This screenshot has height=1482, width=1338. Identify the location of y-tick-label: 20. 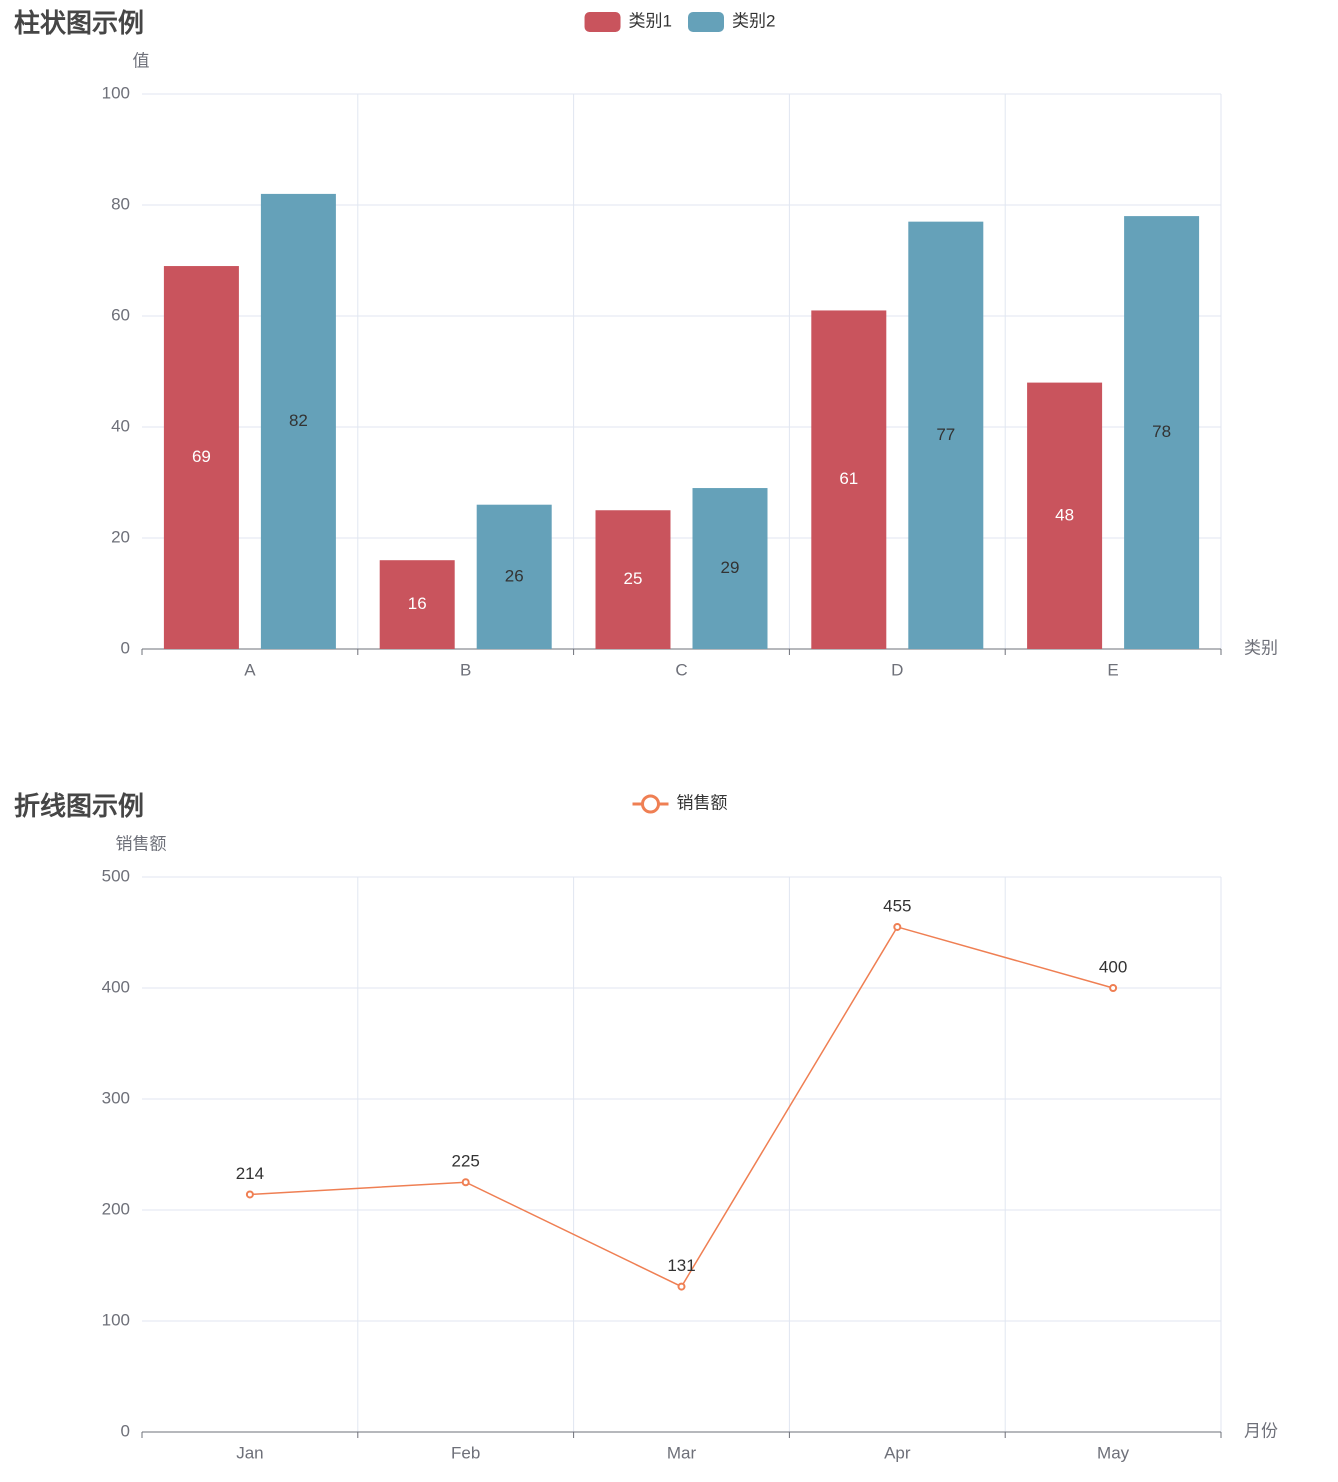
(120, 536).